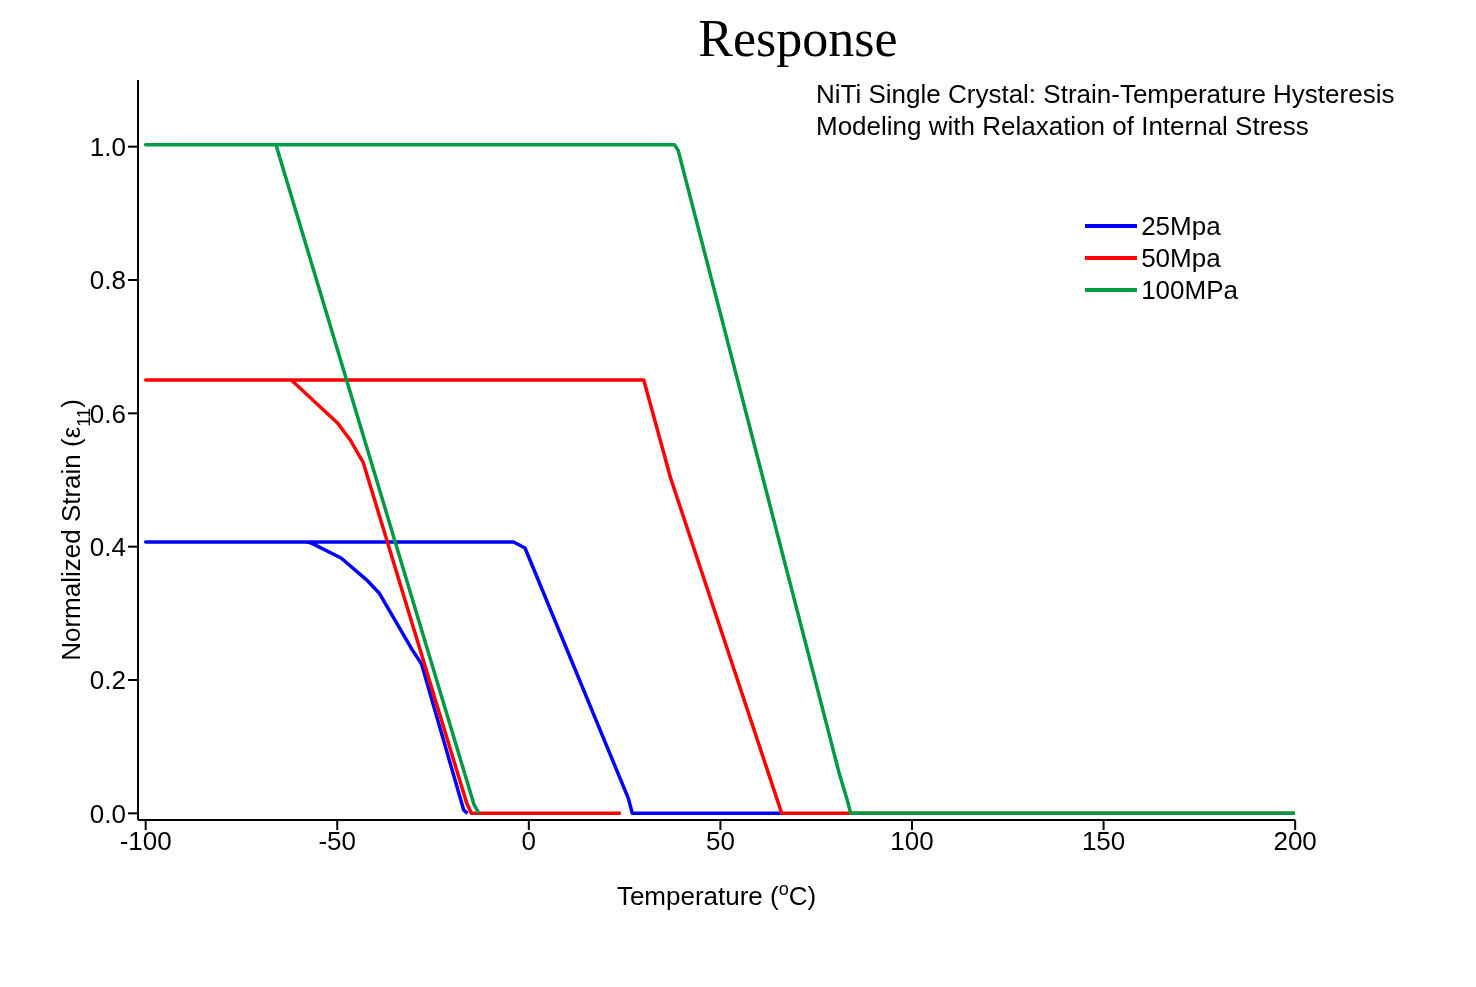 This screenshot has height=987, width=1476. I want to click on x-tick-label: 150, so click(1103, 841).